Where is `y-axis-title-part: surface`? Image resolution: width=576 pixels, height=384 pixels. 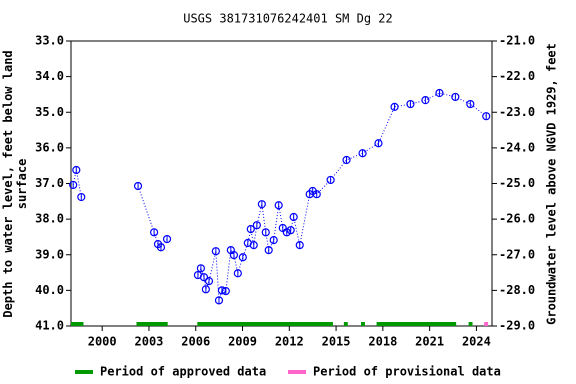
y-axis-title-part: surface is located at coordinates (22, 184).